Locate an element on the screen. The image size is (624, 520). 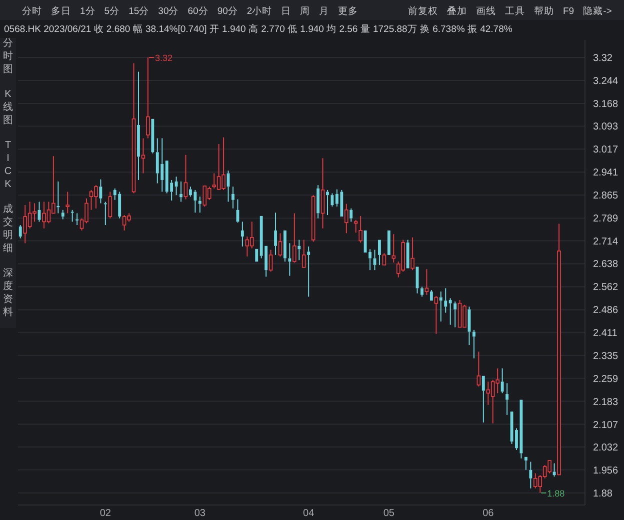
x-tick-label: 05 is located at coordinates (389, 513).